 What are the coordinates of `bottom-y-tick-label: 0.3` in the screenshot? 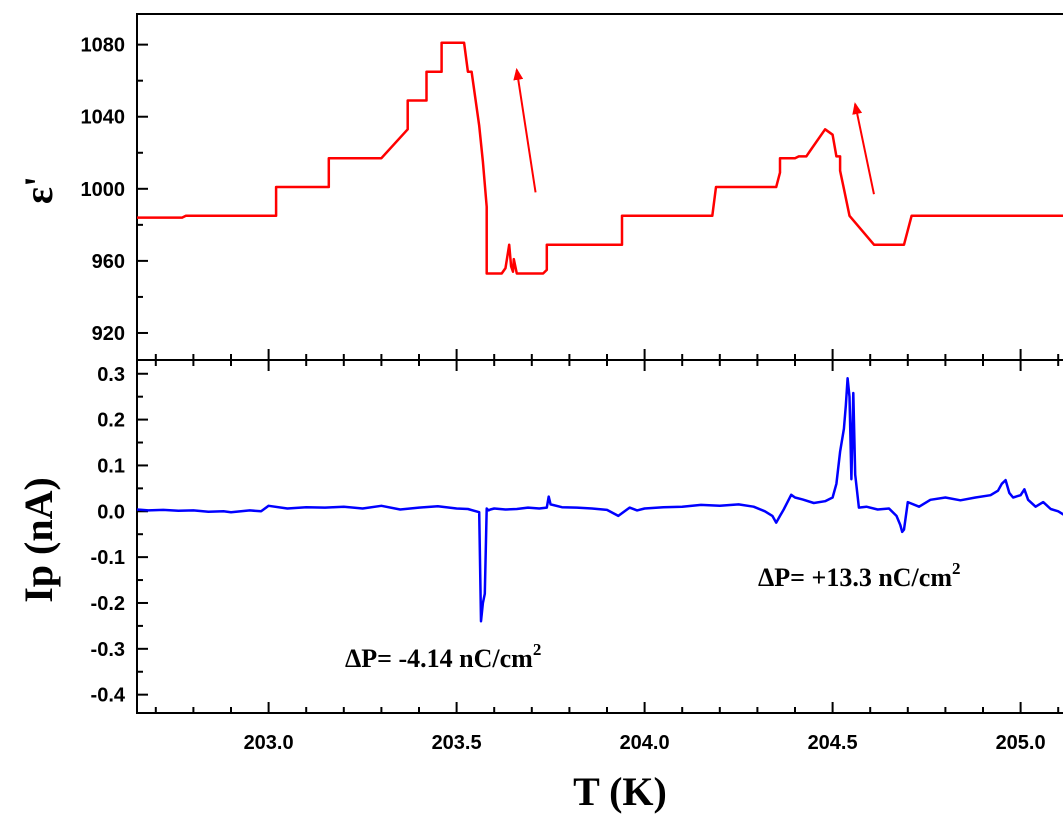 It's located at (111, 375).